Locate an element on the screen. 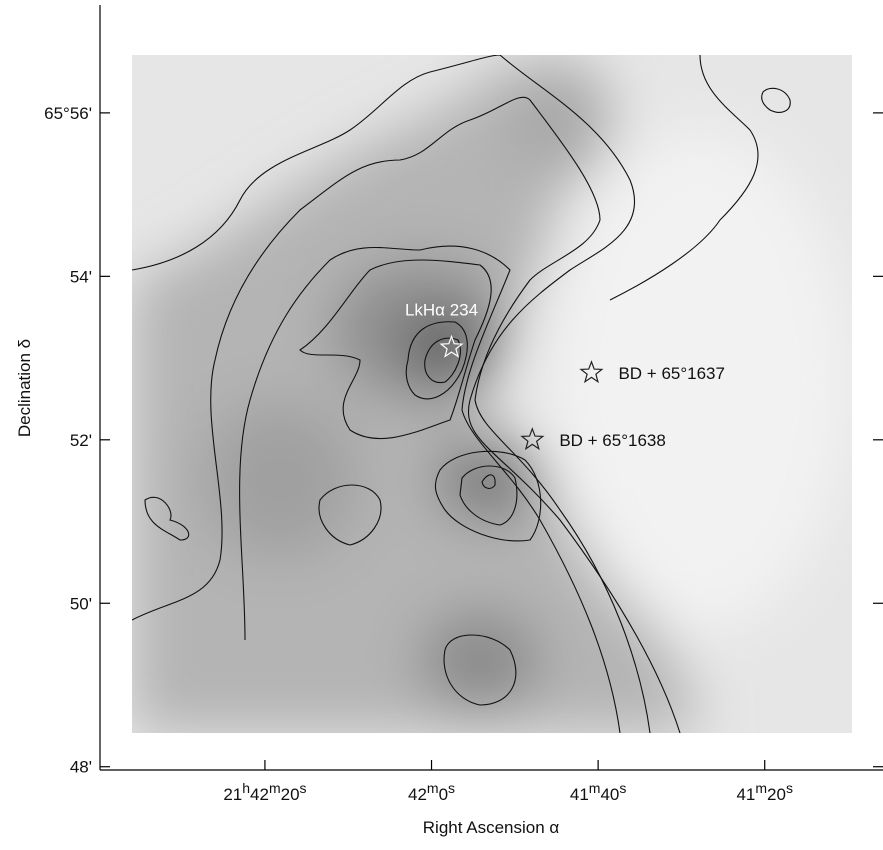 The width and height of the screenshot is (883, 850). star-label: LkHα 234 is located at coordinates (441, 309).